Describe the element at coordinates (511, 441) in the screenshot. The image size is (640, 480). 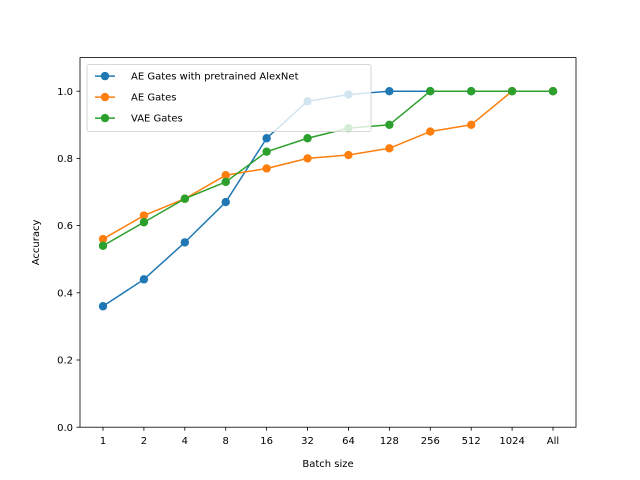
I see `x-tick-label-1024: 1024` at that location.